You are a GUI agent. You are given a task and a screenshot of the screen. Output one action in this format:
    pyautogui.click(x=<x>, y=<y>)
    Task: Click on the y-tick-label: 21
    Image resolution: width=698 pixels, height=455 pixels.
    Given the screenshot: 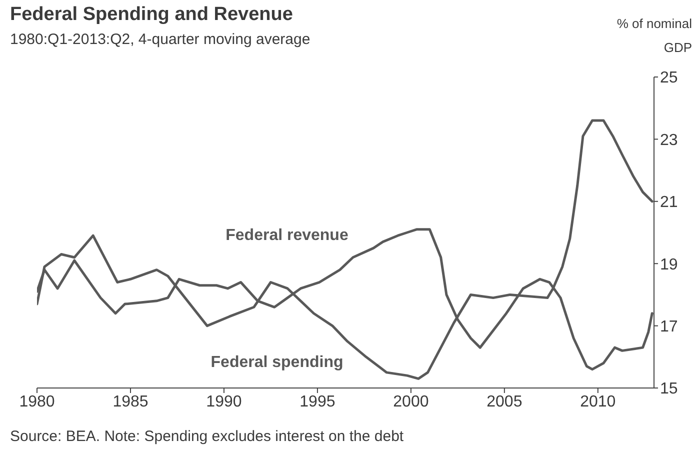 What is the action you would take?
    pyautogui.click(x=669, y=203)
    